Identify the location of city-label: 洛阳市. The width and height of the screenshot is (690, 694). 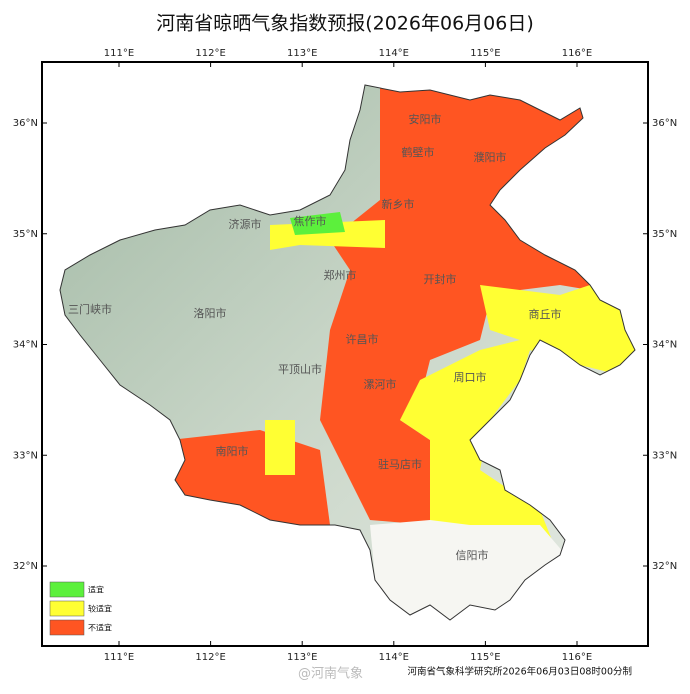
(210, 313).